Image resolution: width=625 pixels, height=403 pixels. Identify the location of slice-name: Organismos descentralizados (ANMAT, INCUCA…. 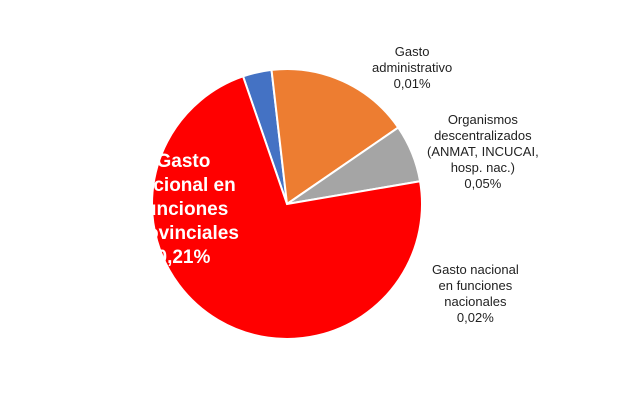
(483, 143).